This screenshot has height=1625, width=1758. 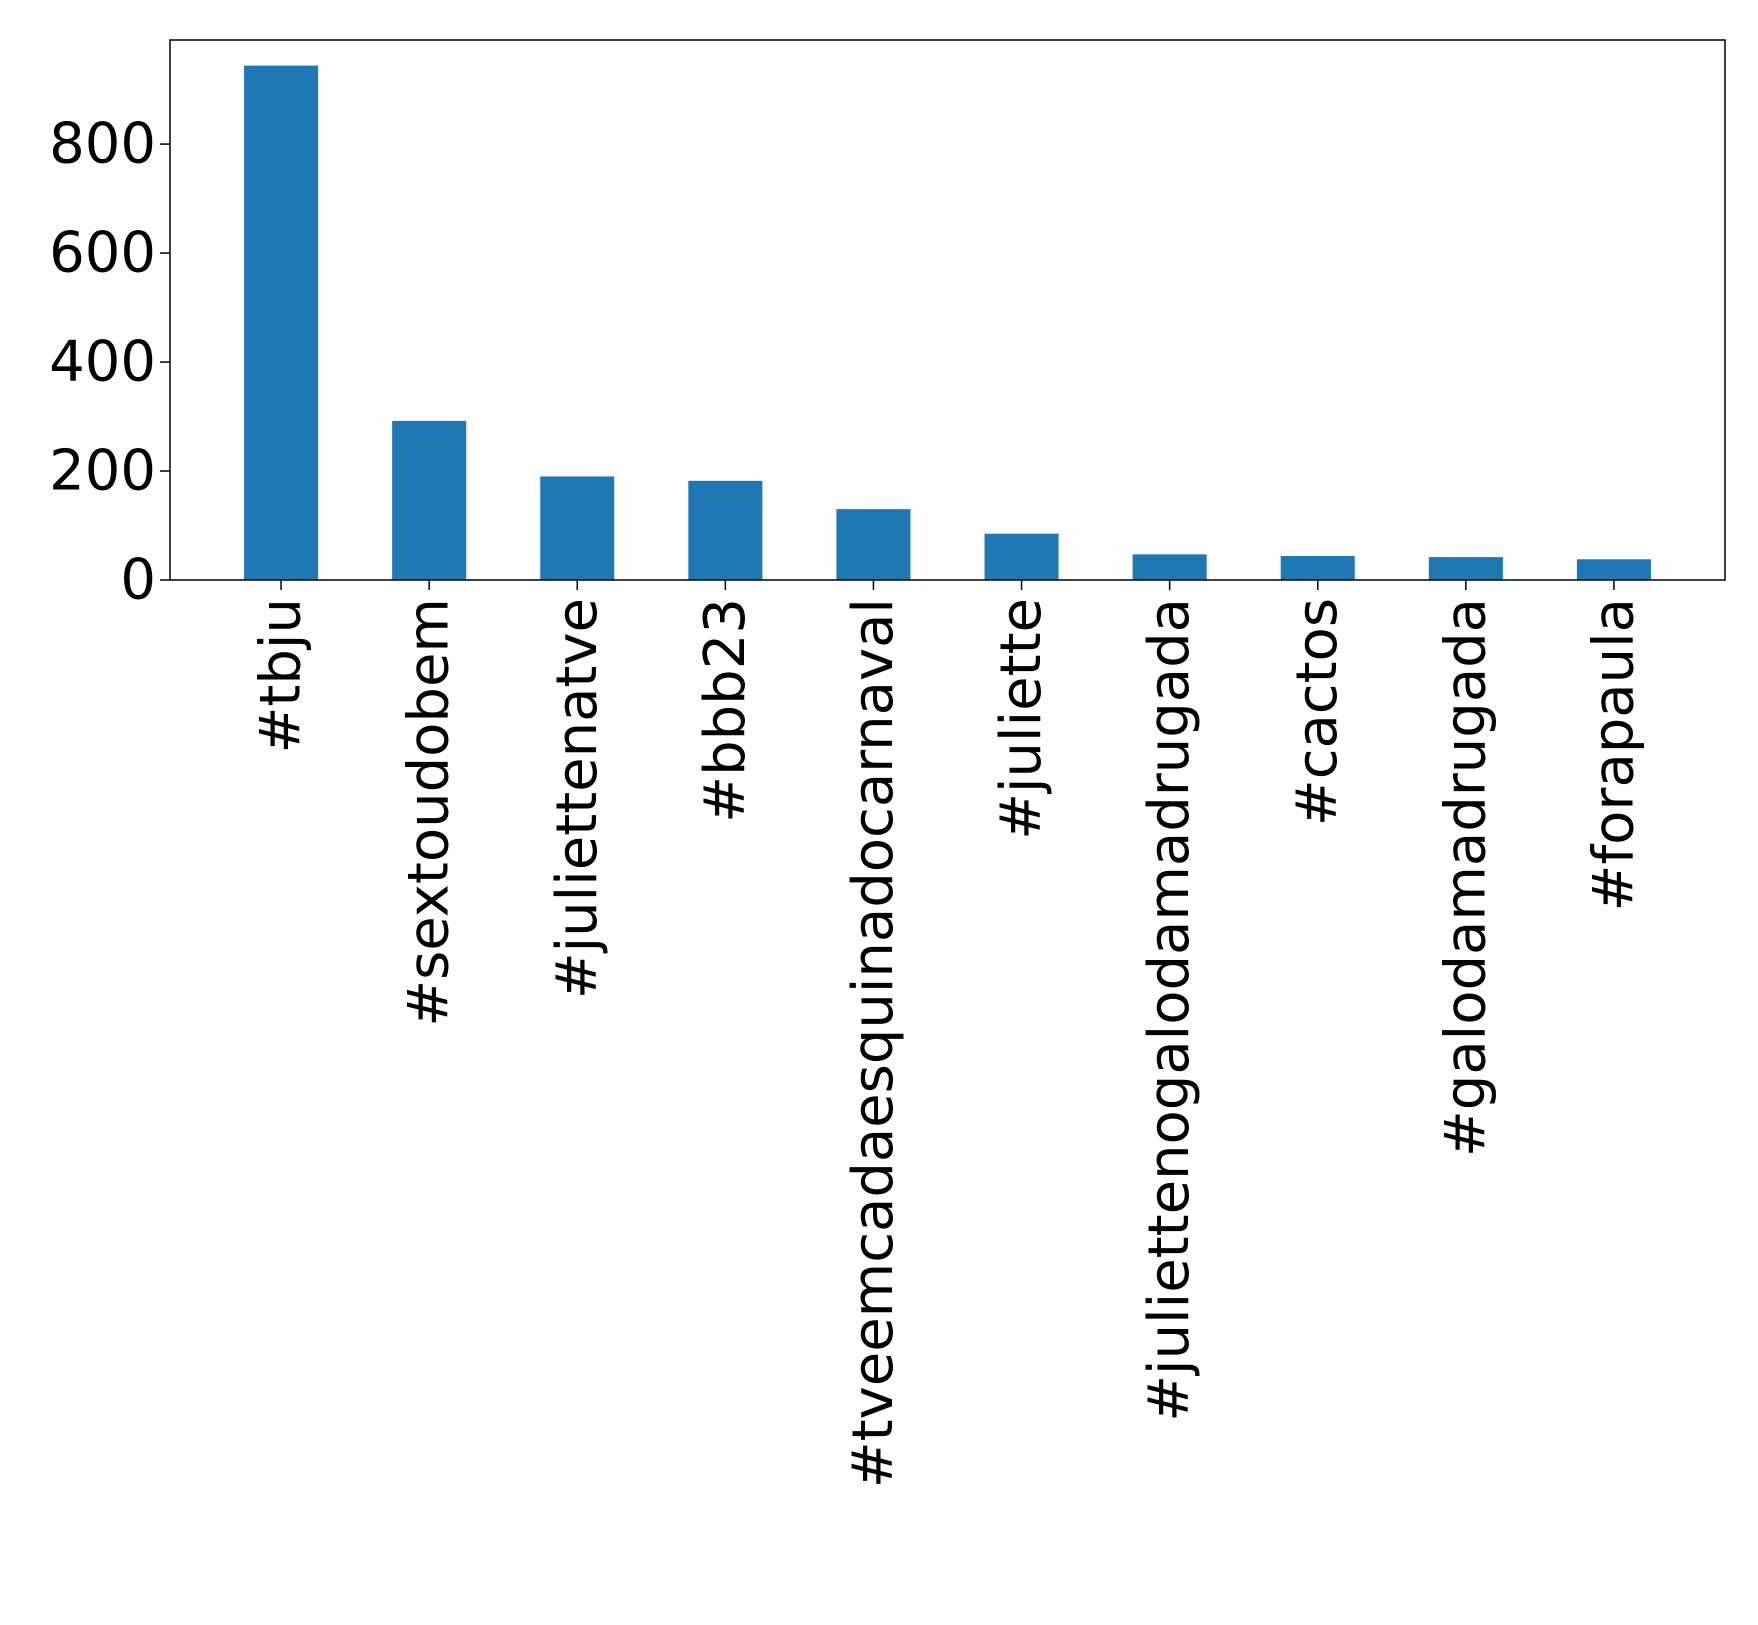 What do you see at coordinates (1317, 712) in the screenshot?
I see `x-tick-label: #cactos` at bounding box center [1317, 712].